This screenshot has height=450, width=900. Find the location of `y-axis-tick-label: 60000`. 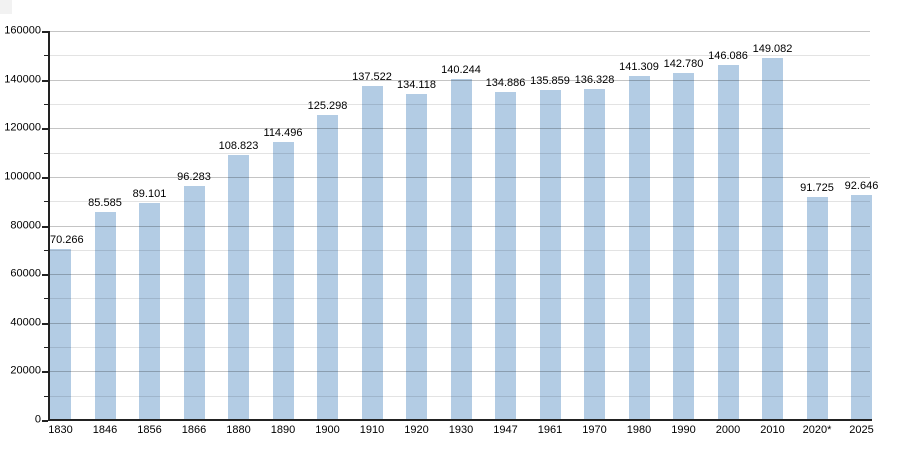

y-axis-tick-label: 60000 is located at coordinates (25, 273).